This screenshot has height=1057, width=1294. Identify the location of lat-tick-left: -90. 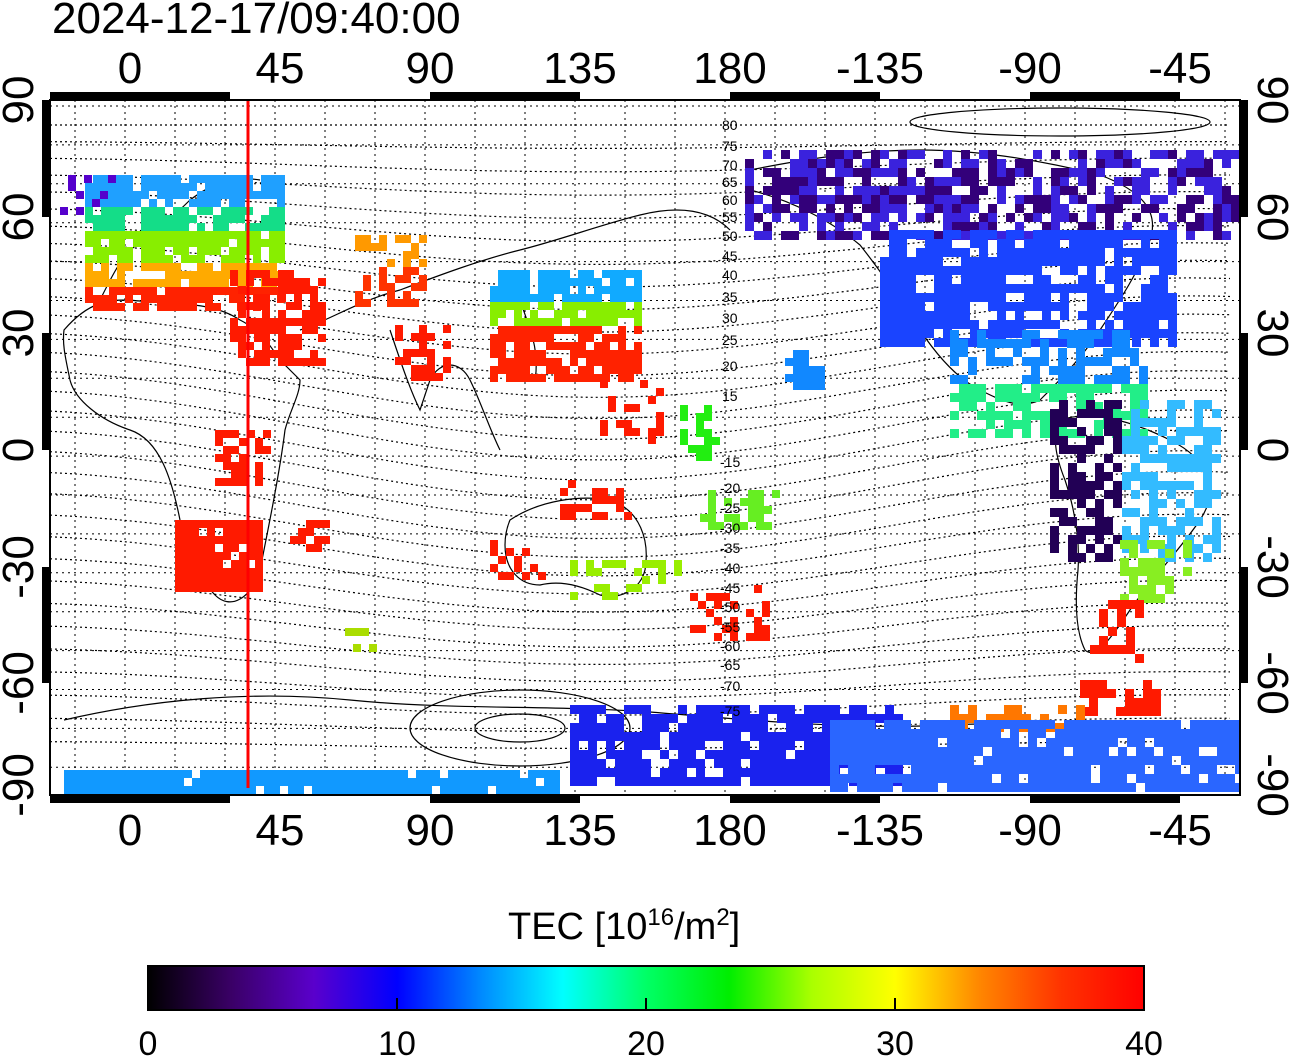
(21, 785).